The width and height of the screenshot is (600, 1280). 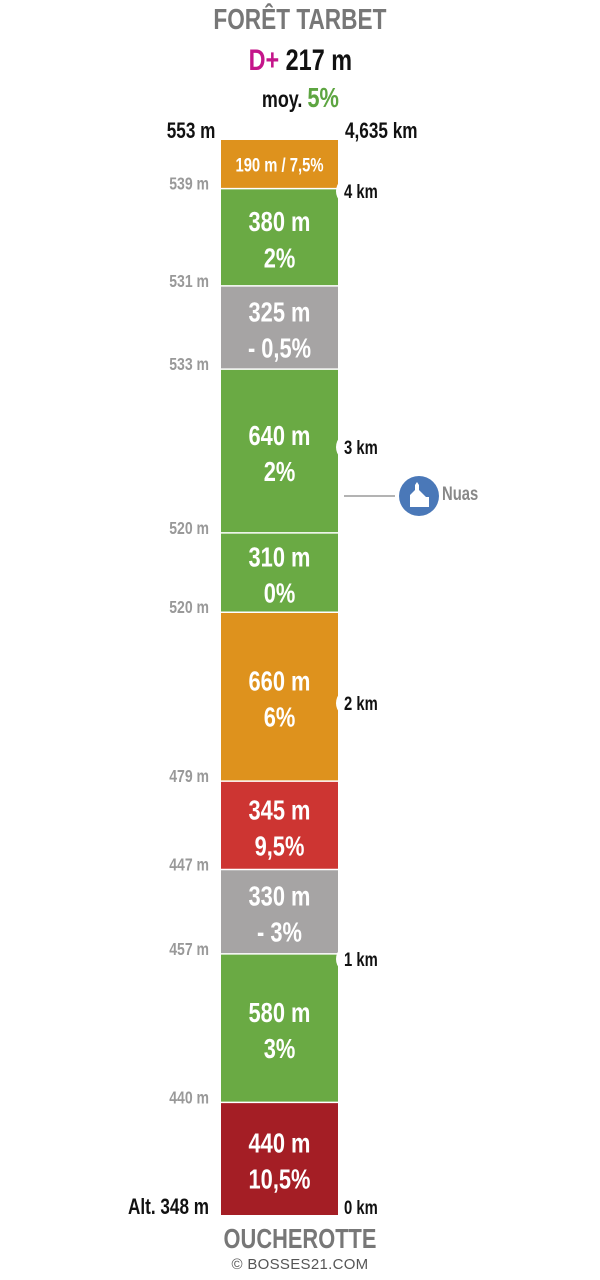 What do you see at coordinates (189, 364) in the screenshot?
I see `altitude-label: 533 m` at bounding box center [189, 364].